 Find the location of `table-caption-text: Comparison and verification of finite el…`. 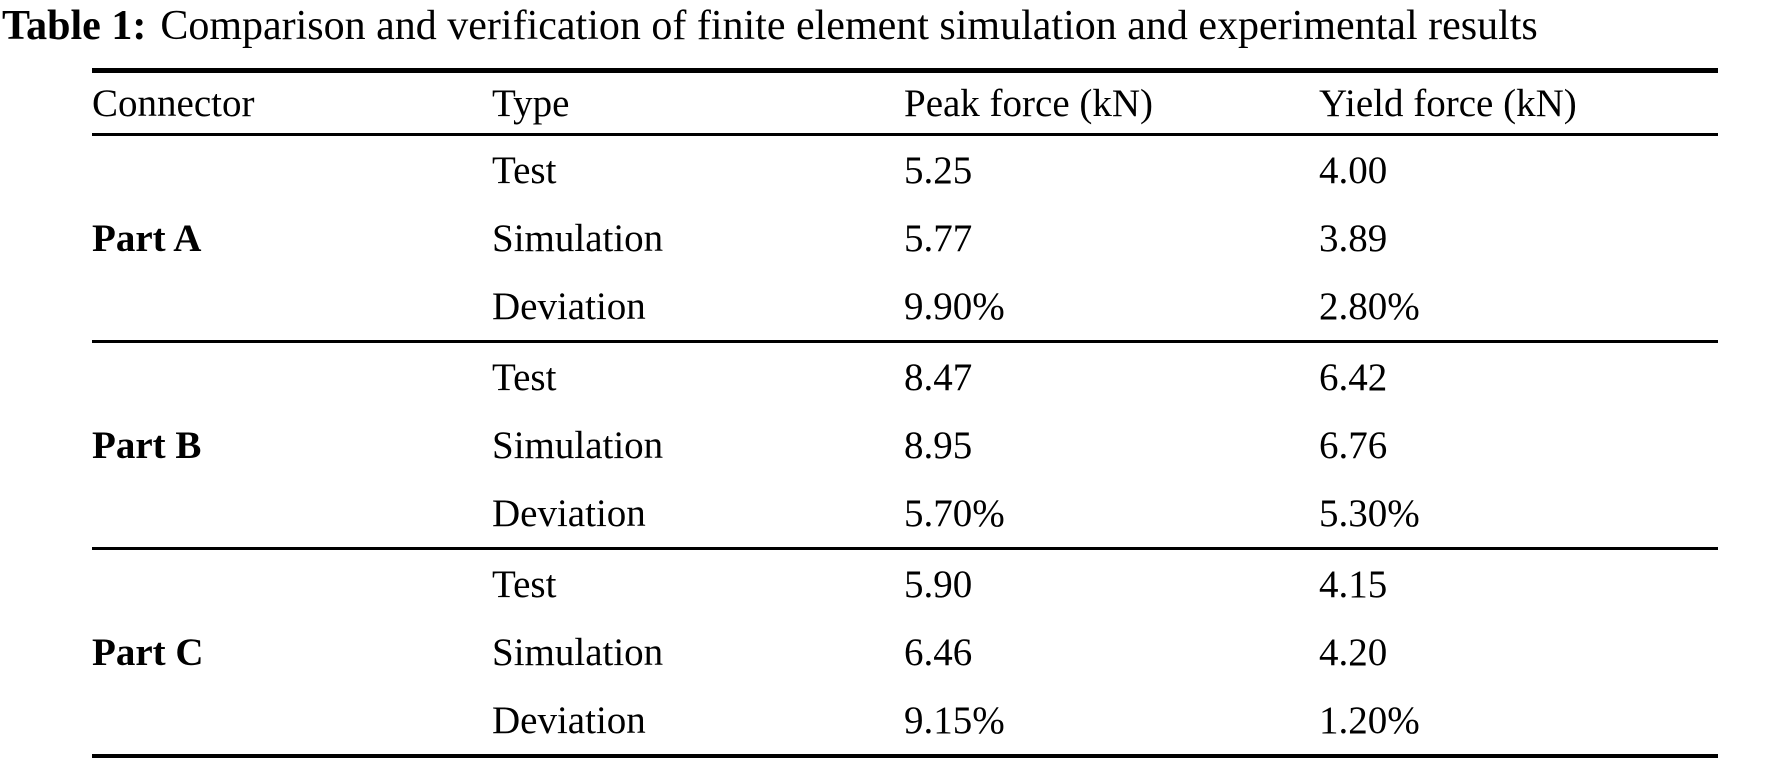

table-caption-text: Comparison and verification of finite el… is located at coordinates (849, 26).